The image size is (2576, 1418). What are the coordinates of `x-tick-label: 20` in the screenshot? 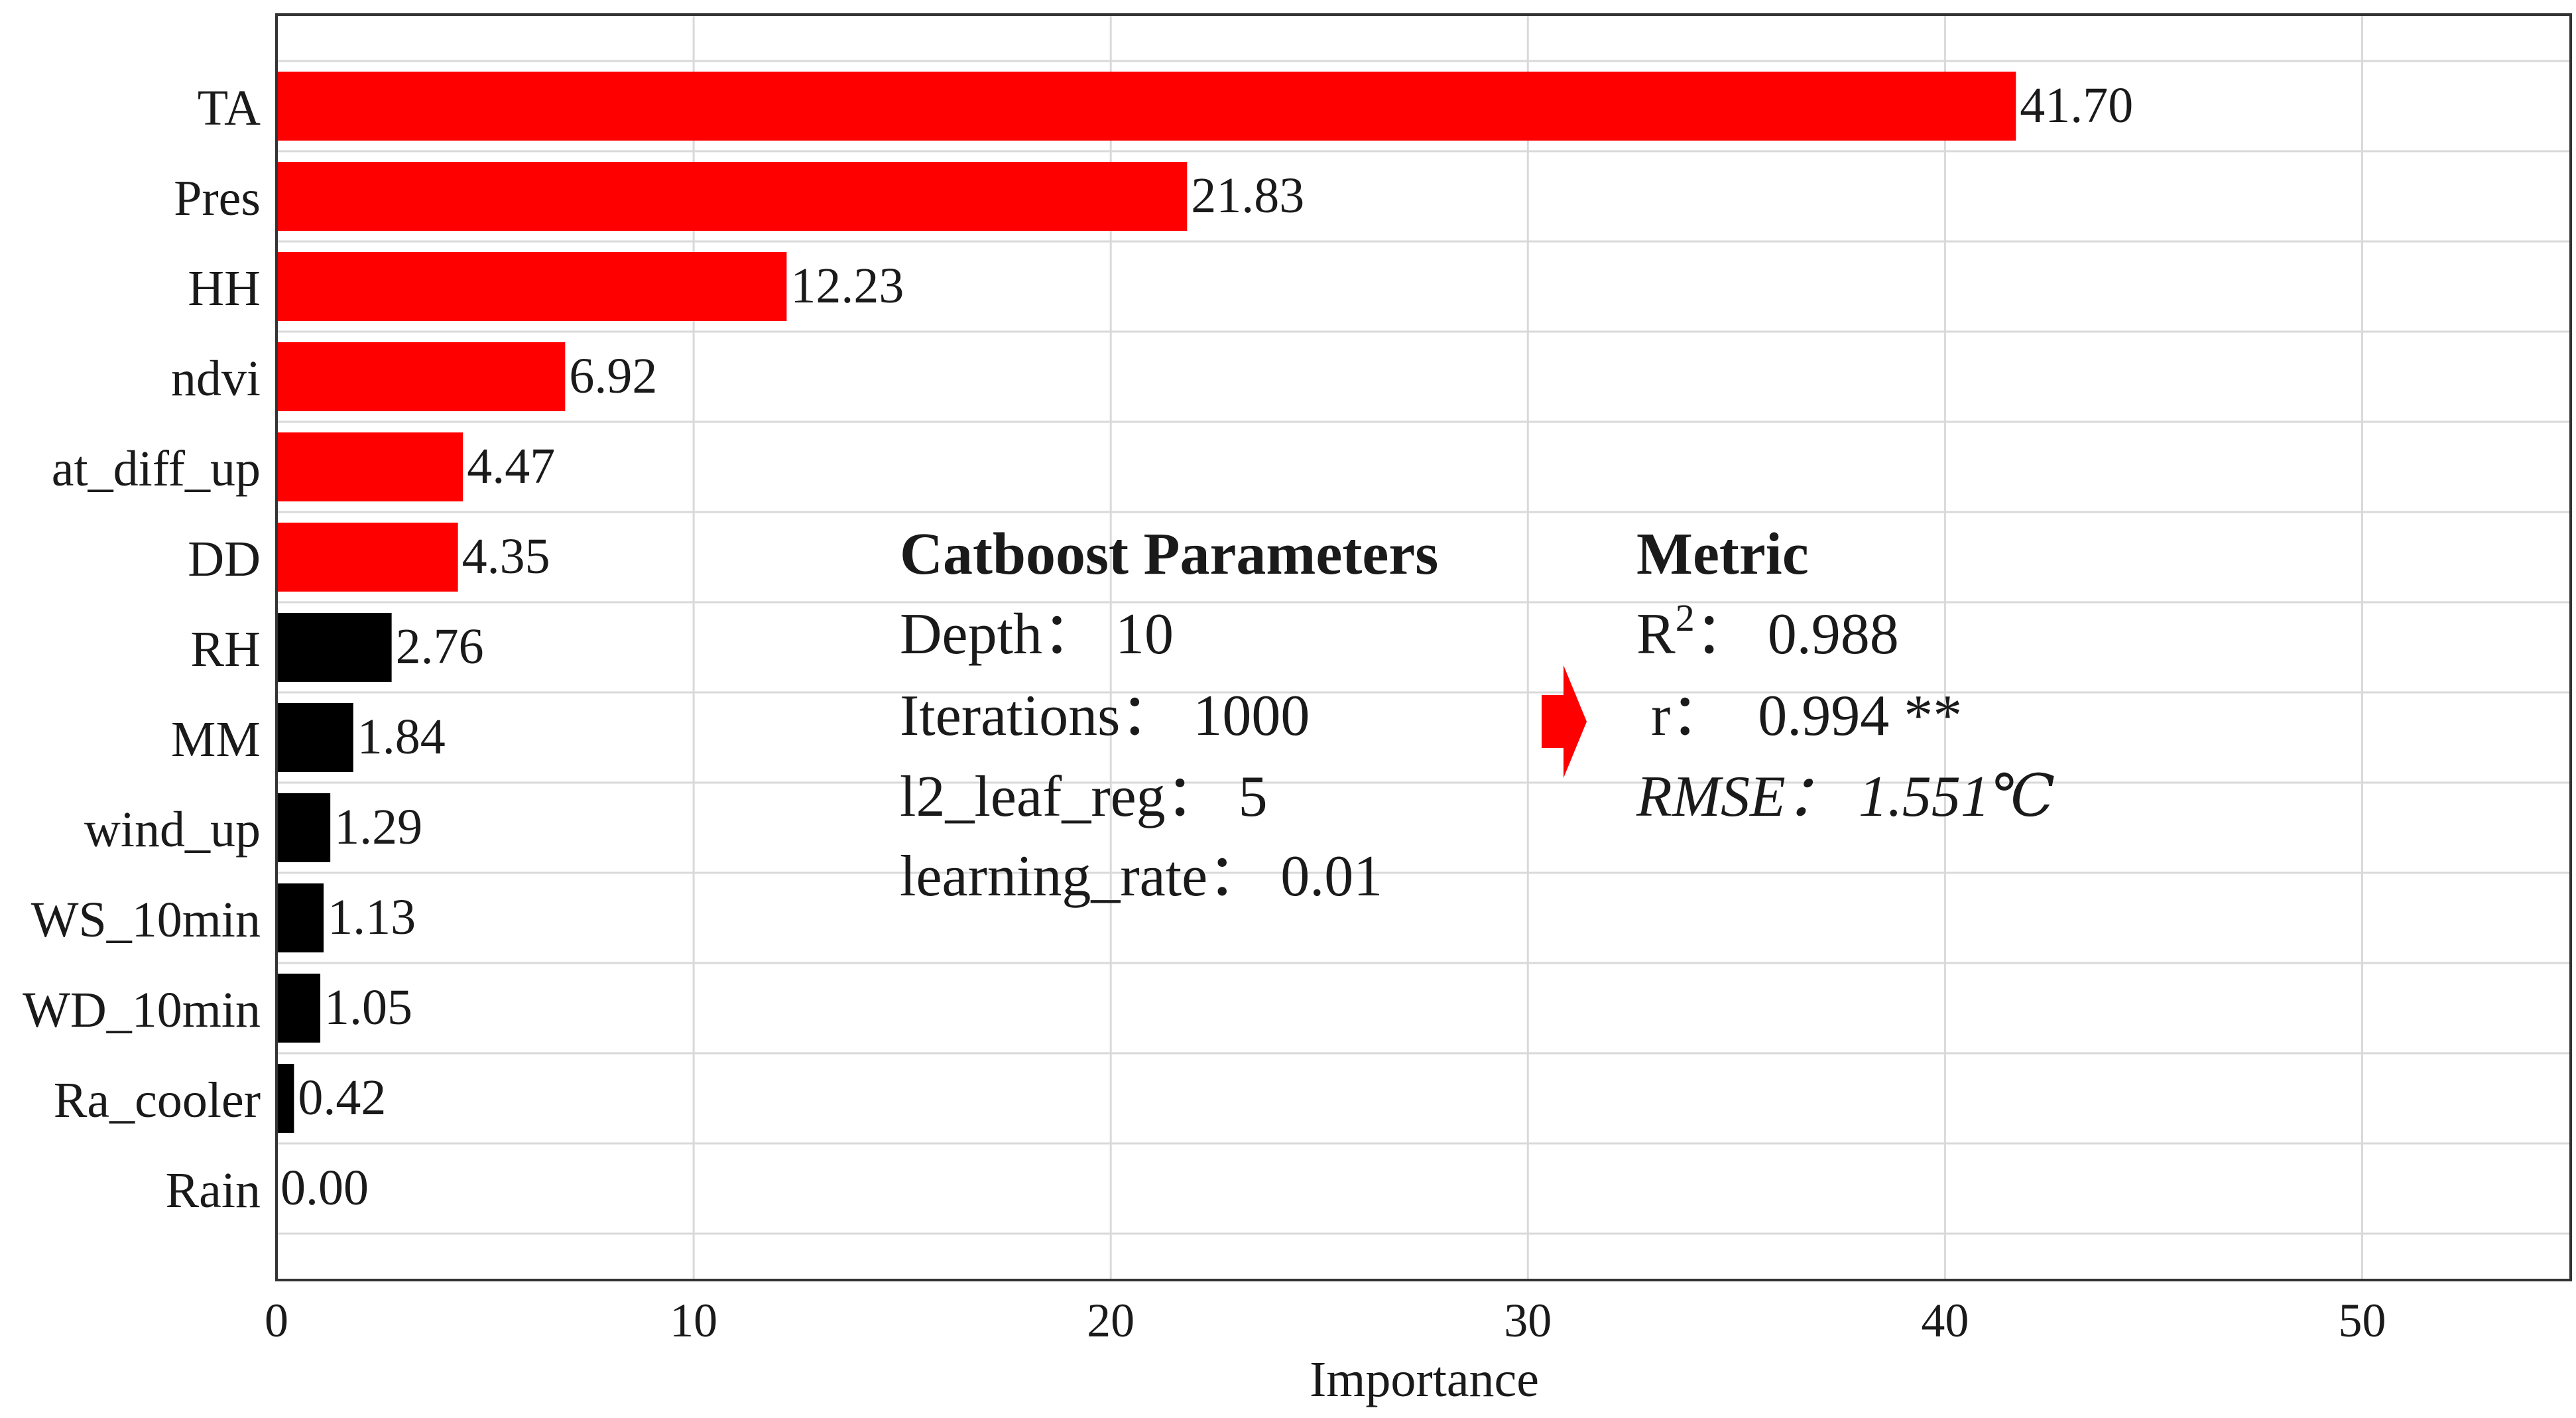 It's located at (1111, 1320).